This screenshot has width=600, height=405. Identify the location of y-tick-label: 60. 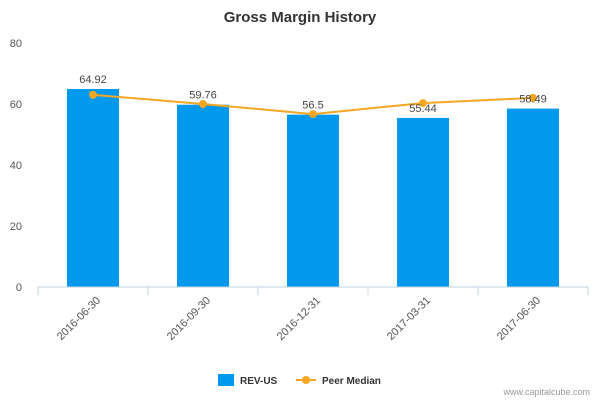
(16, 105).